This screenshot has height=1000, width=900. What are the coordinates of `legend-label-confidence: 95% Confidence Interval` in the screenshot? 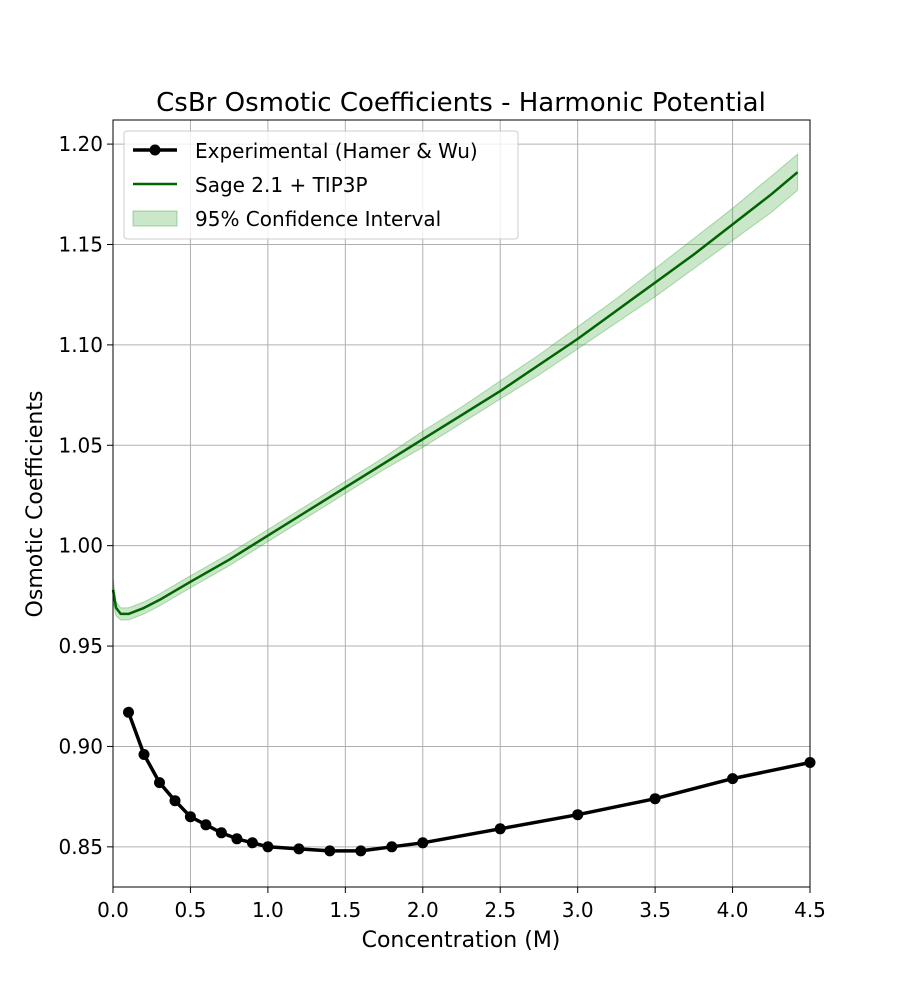 It's located at (318, 219).